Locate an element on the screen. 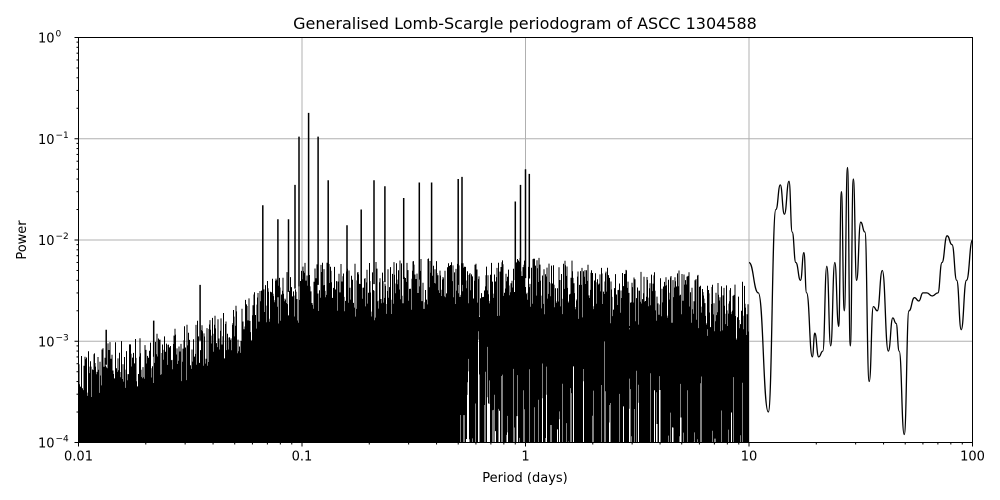 This screenshot has height=500, width=1000. y-axis-label: Power is located at coordinates (22, 240).